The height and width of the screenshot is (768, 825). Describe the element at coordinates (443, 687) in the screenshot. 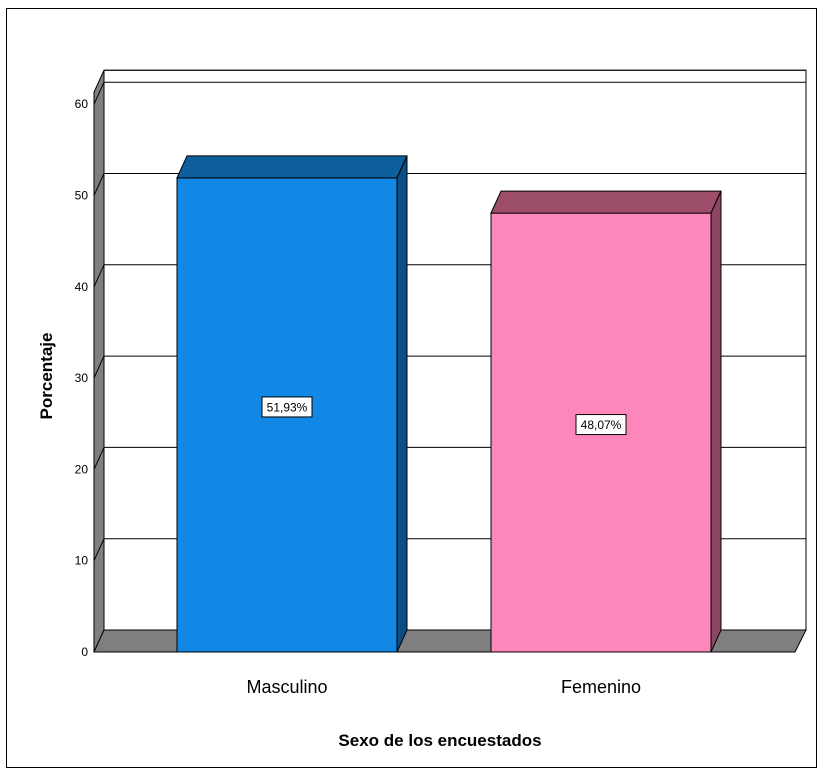

I see `x-axis-categories: Masculino Femenino` at that location.